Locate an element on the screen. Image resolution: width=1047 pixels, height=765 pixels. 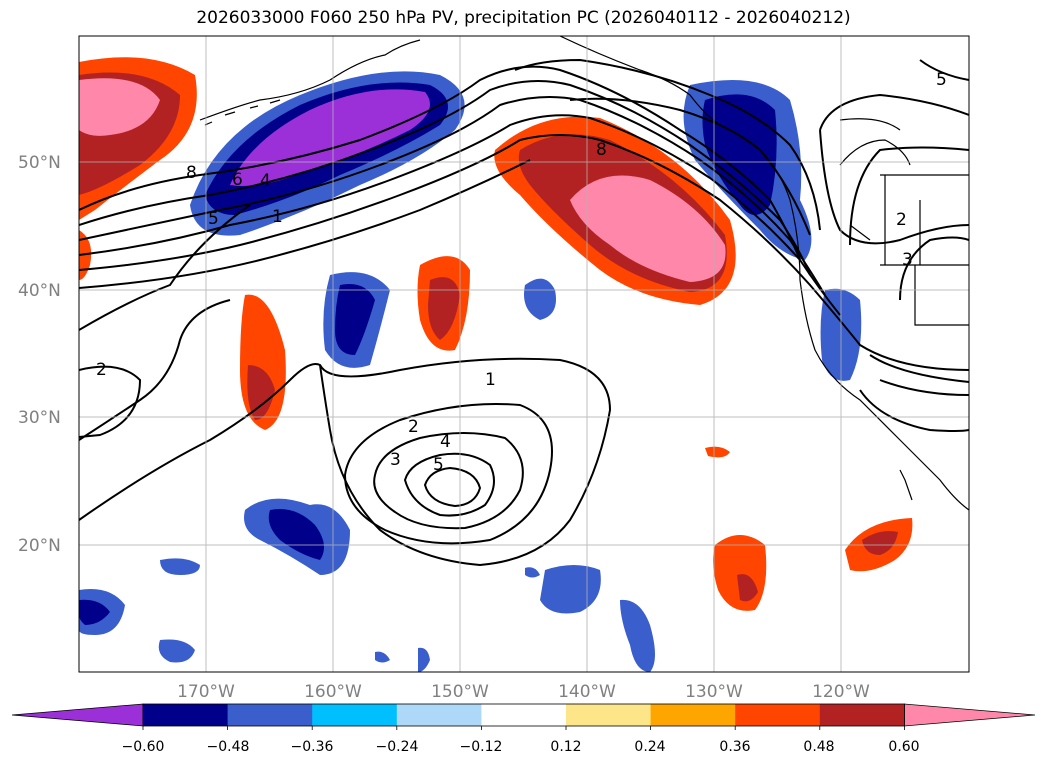
precip-blob-ne-pacific is located at coordinates (615, 210).